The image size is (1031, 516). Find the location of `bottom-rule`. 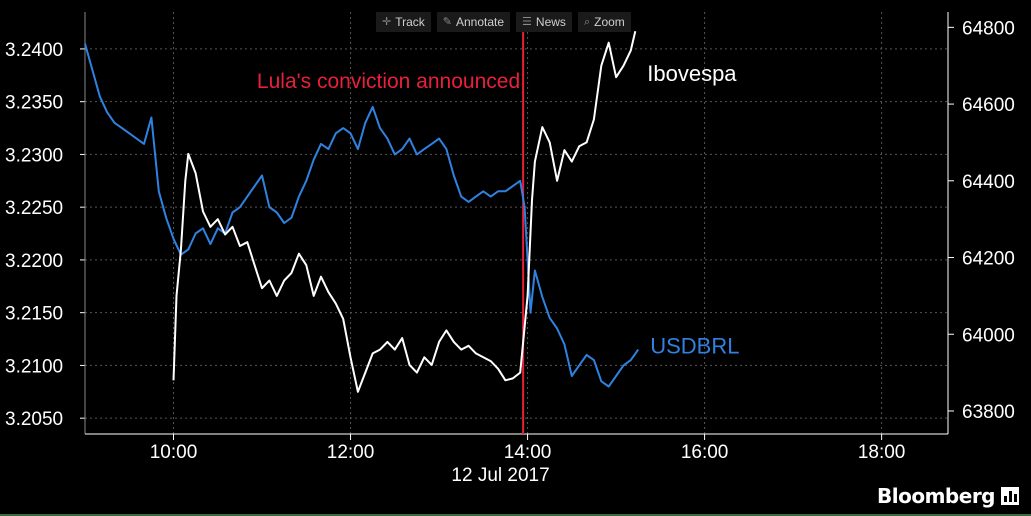

bottom-rule is located at coordinates (515, 515).